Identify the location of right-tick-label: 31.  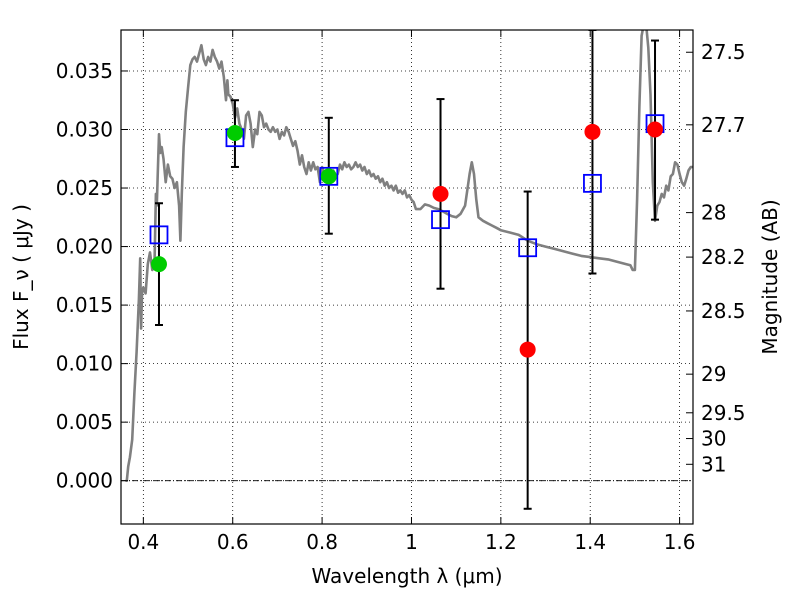
(713, 464).